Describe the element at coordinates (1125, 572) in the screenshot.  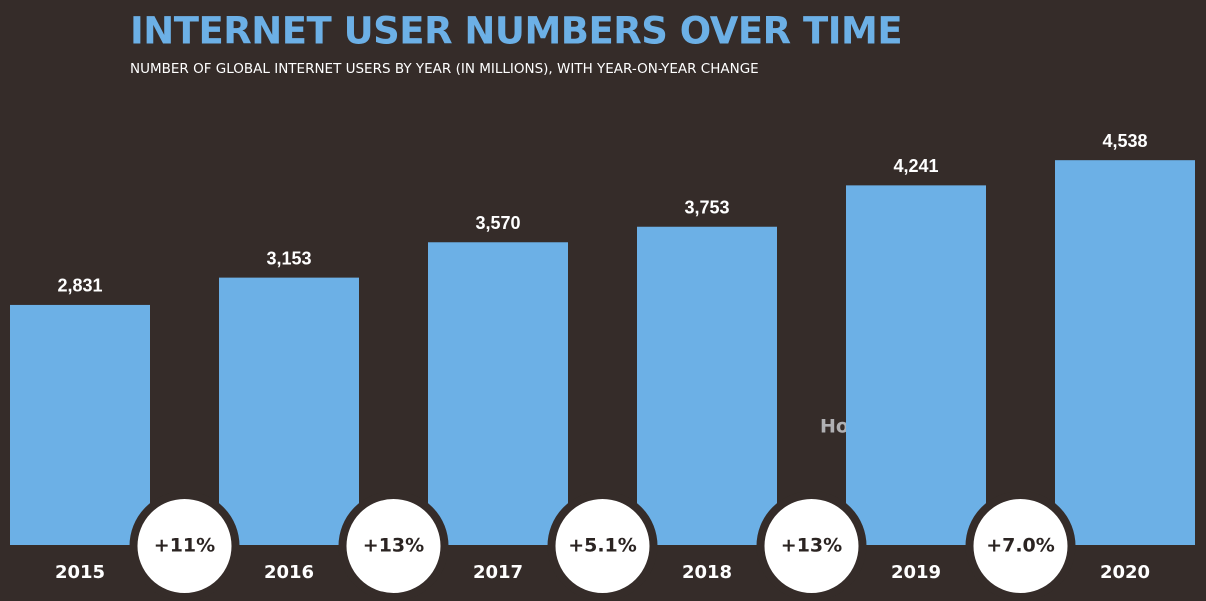
I see `x-tick-label: 2020` at that location.